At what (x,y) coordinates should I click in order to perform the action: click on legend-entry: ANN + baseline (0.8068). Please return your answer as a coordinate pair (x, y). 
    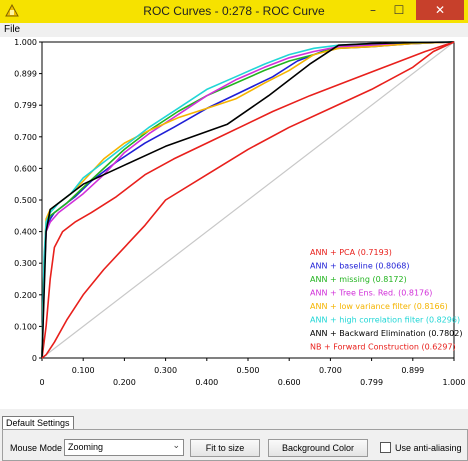
    Looking at the image, I should click on (360, 266).